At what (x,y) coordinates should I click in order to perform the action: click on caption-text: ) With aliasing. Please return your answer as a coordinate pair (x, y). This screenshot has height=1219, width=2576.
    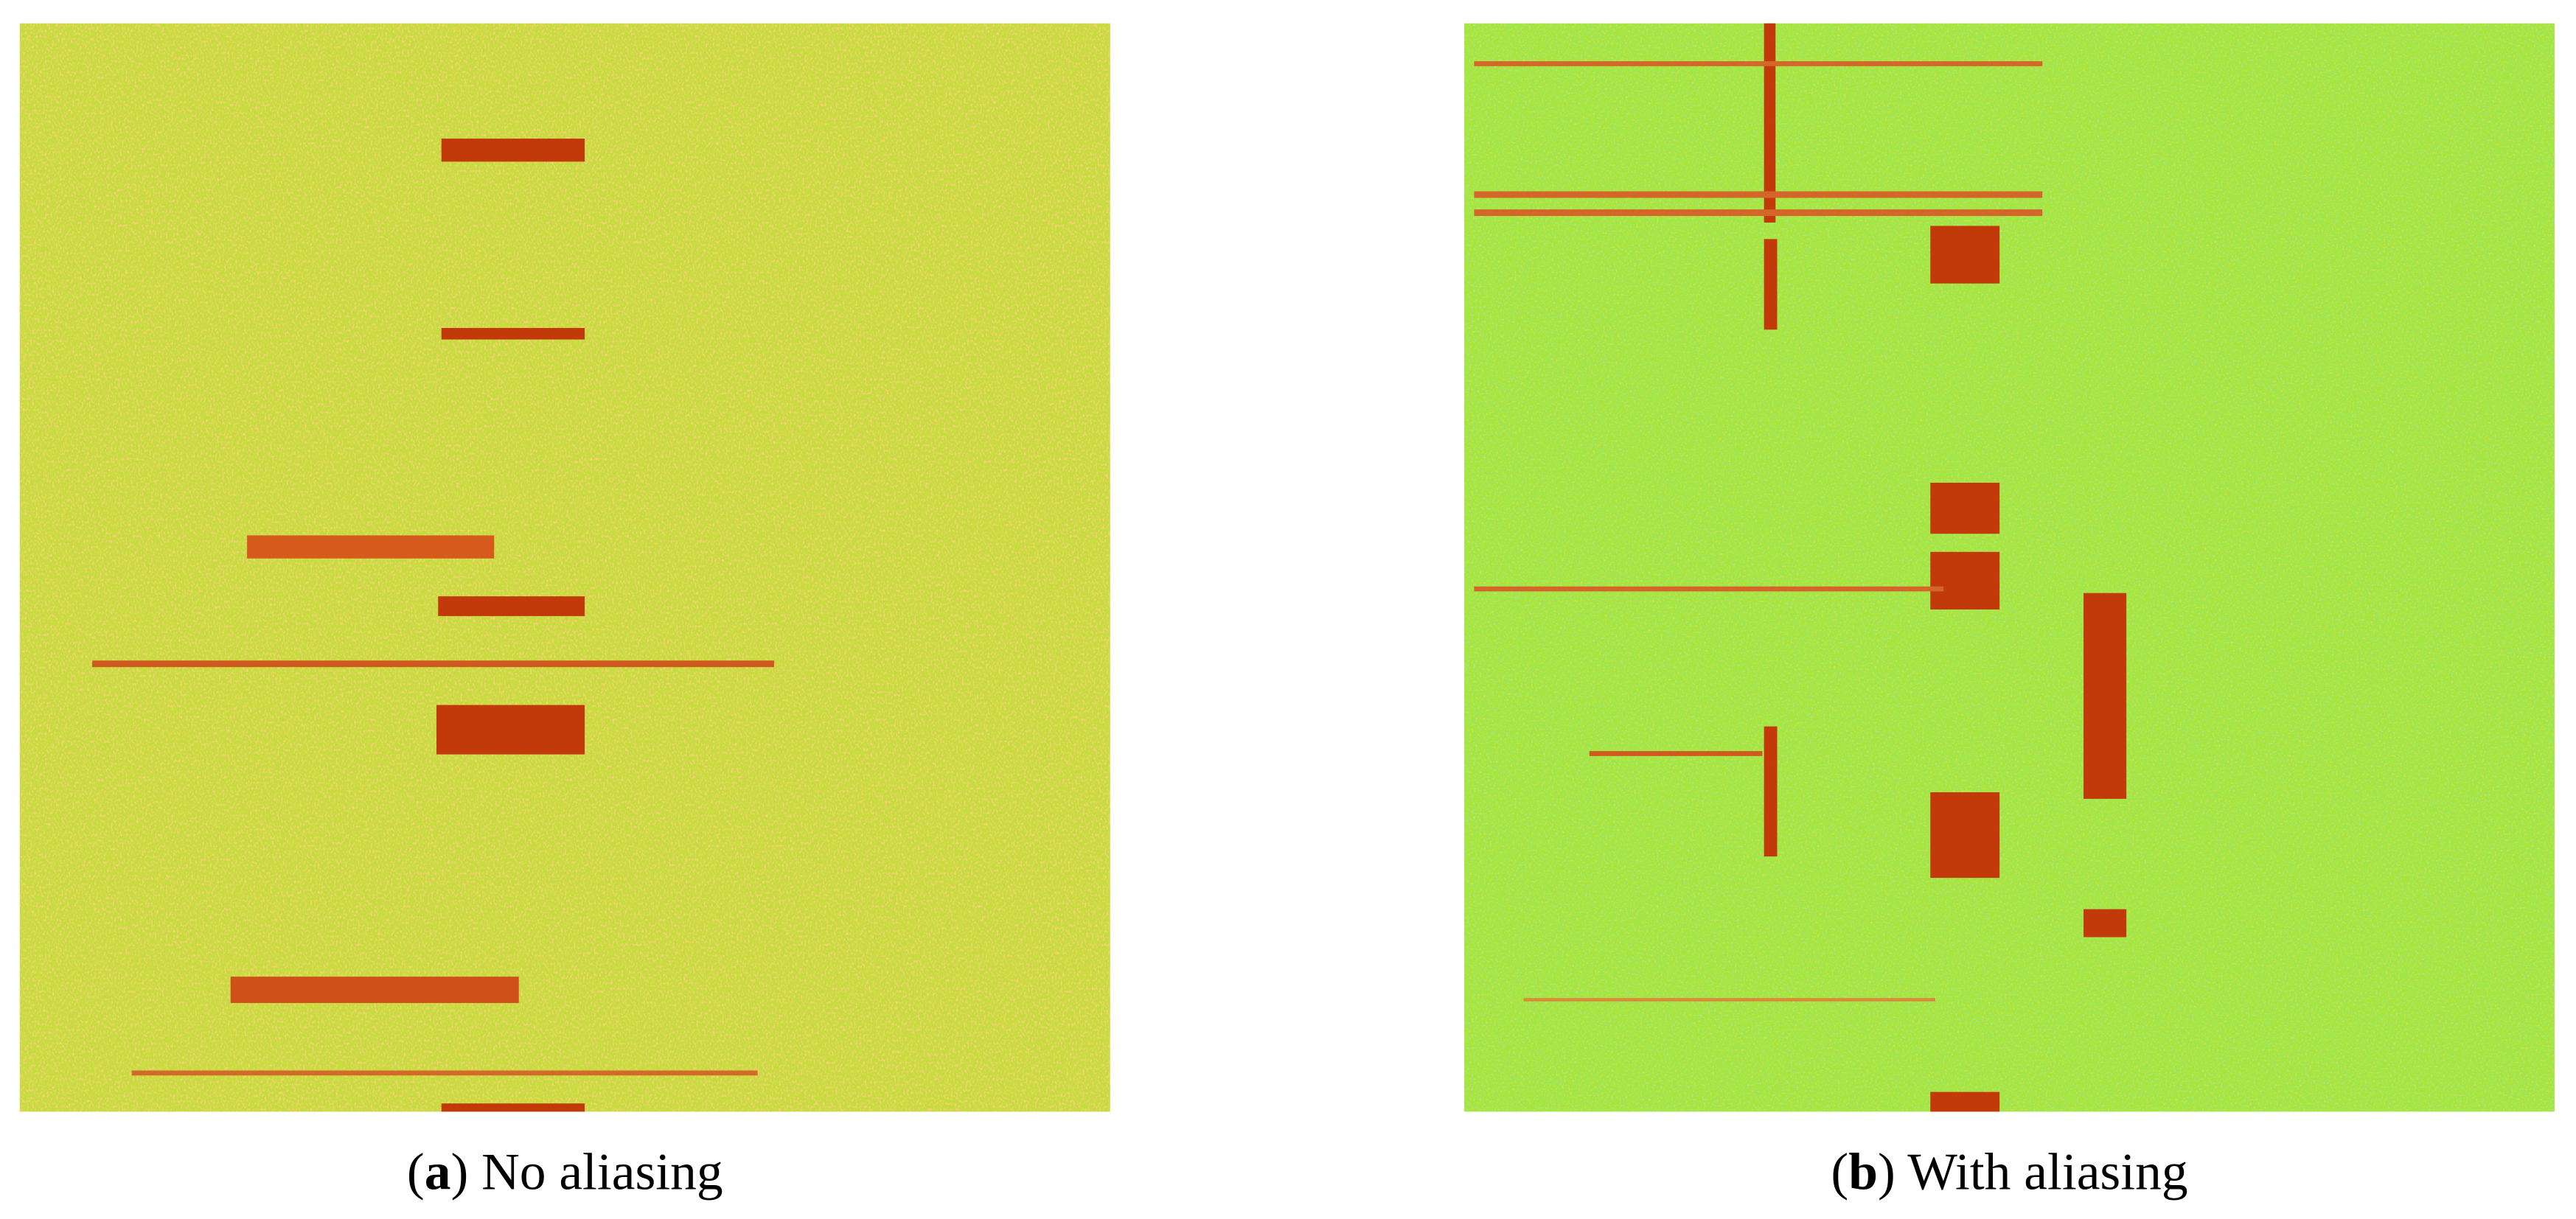
    Looking at the image, I should click on (2033, 1171).